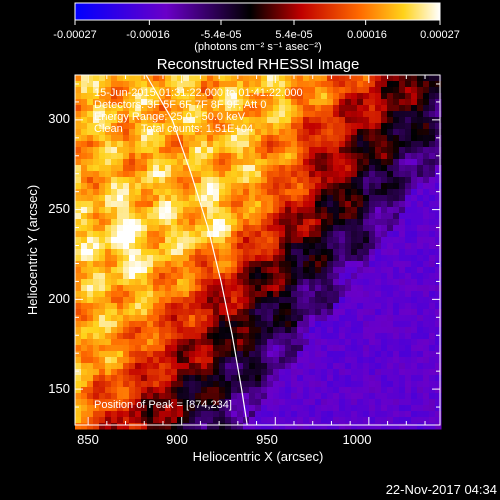 The height and width of the screenshot is (500, 500). Describe the element at coordinates (198, 93) in the screenshot. I see `annotation-time-range: 15-Jun-2015 01:31:22.000 to 01:41:22.000` at that location.